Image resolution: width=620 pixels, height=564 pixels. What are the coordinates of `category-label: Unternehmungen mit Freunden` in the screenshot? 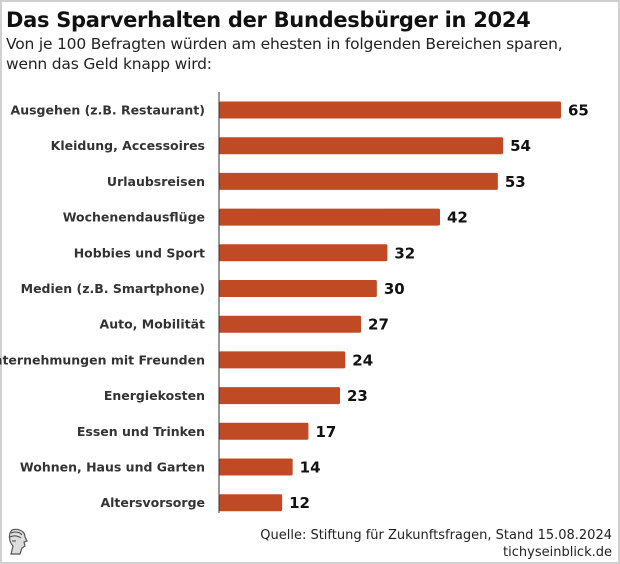 It's located at (102, 359).